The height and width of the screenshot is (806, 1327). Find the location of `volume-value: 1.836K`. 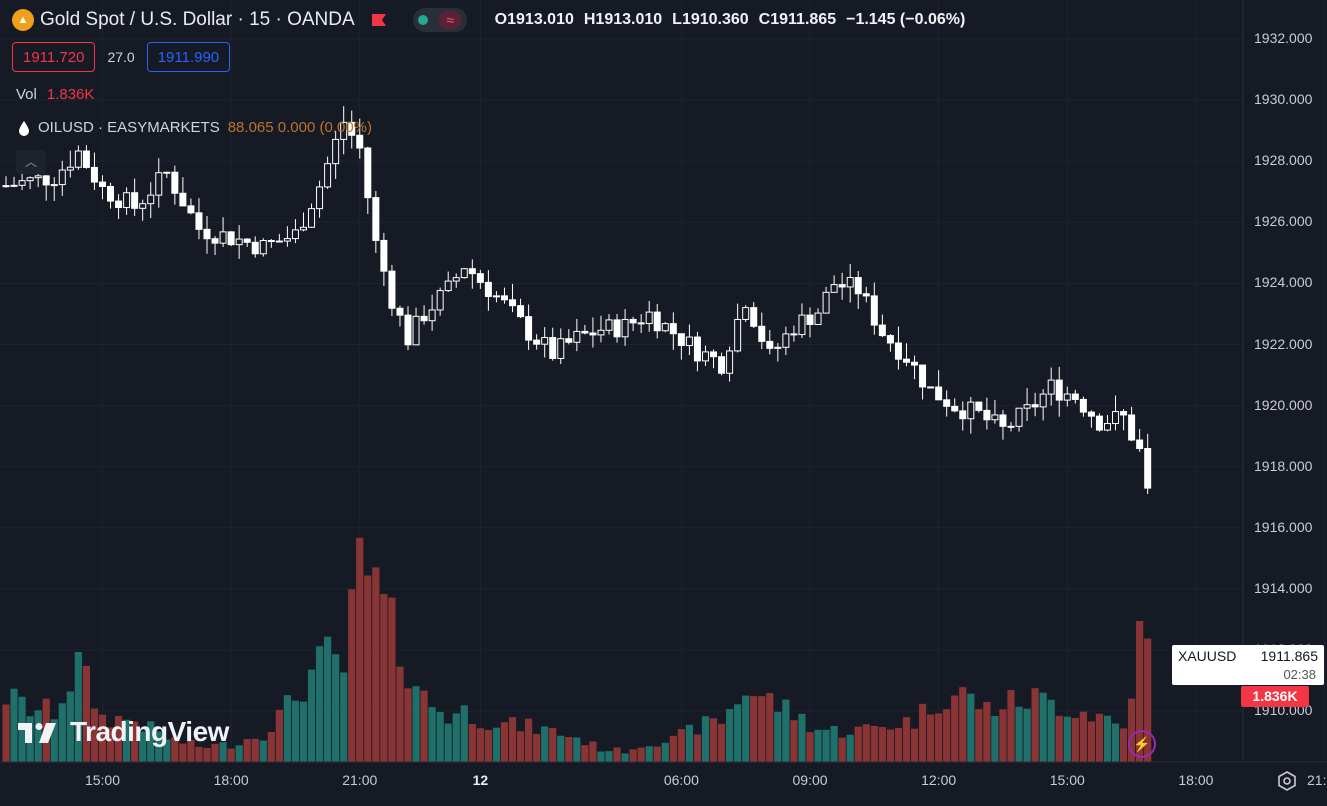

volume-value: 1.836K is located at coordinates (70, 94).